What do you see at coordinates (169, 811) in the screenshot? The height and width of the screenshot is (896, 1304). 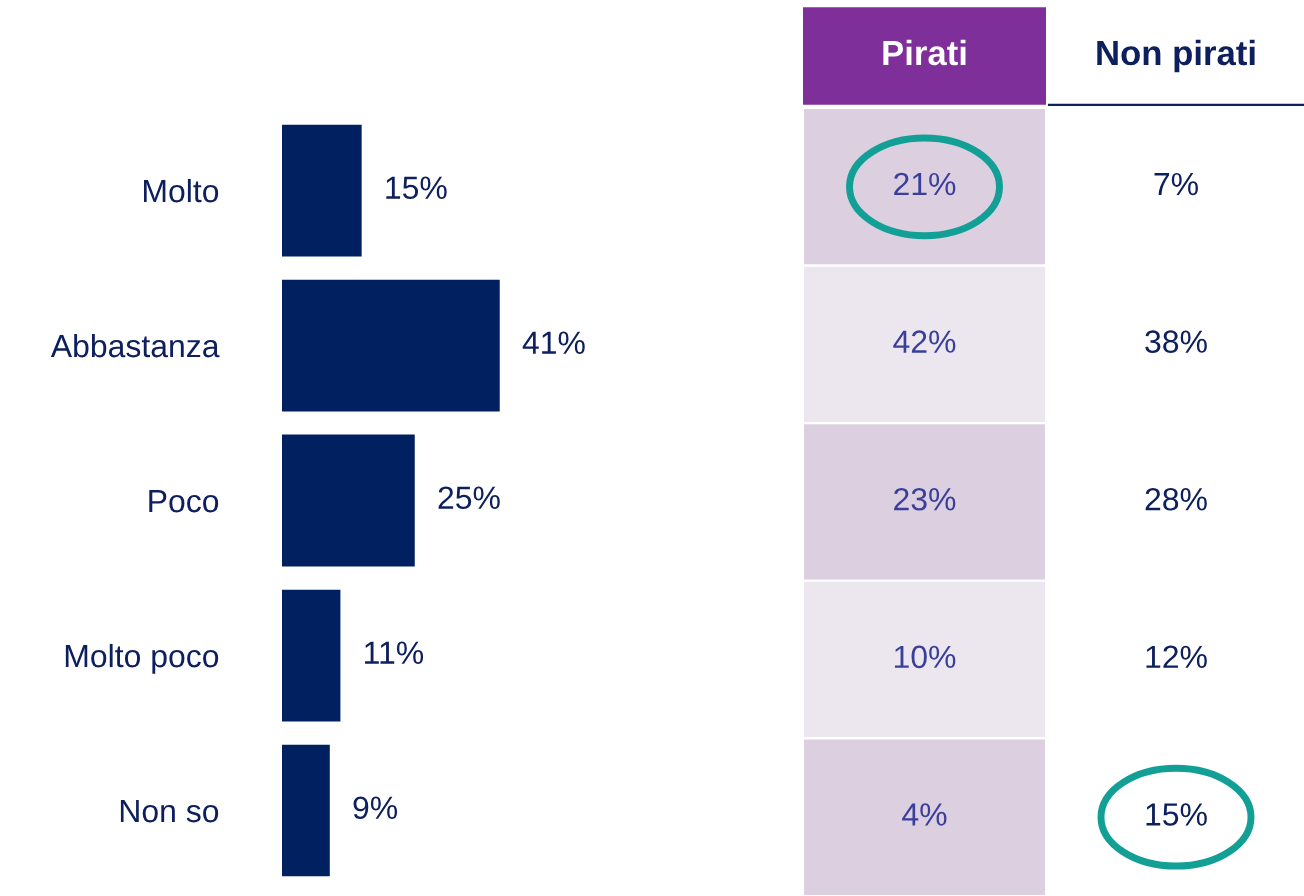 I see `y-tick-label: Non so` at bounding box center [169, 811].